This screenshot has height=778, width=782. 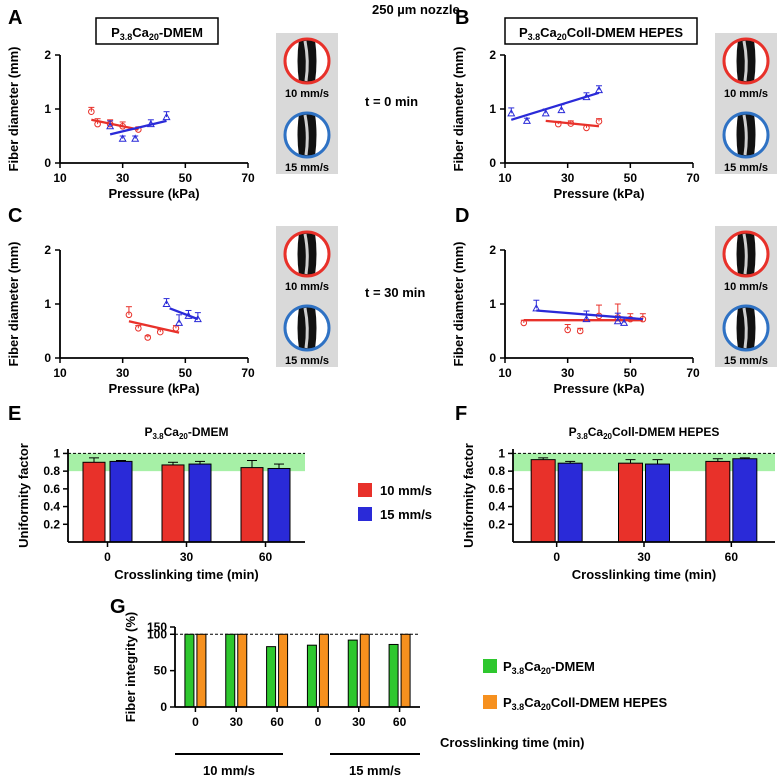 What do you see at coordinates (157, 634) in the screenshot?
I see `y-tick-label: 100` at bounding box center [157, 634].